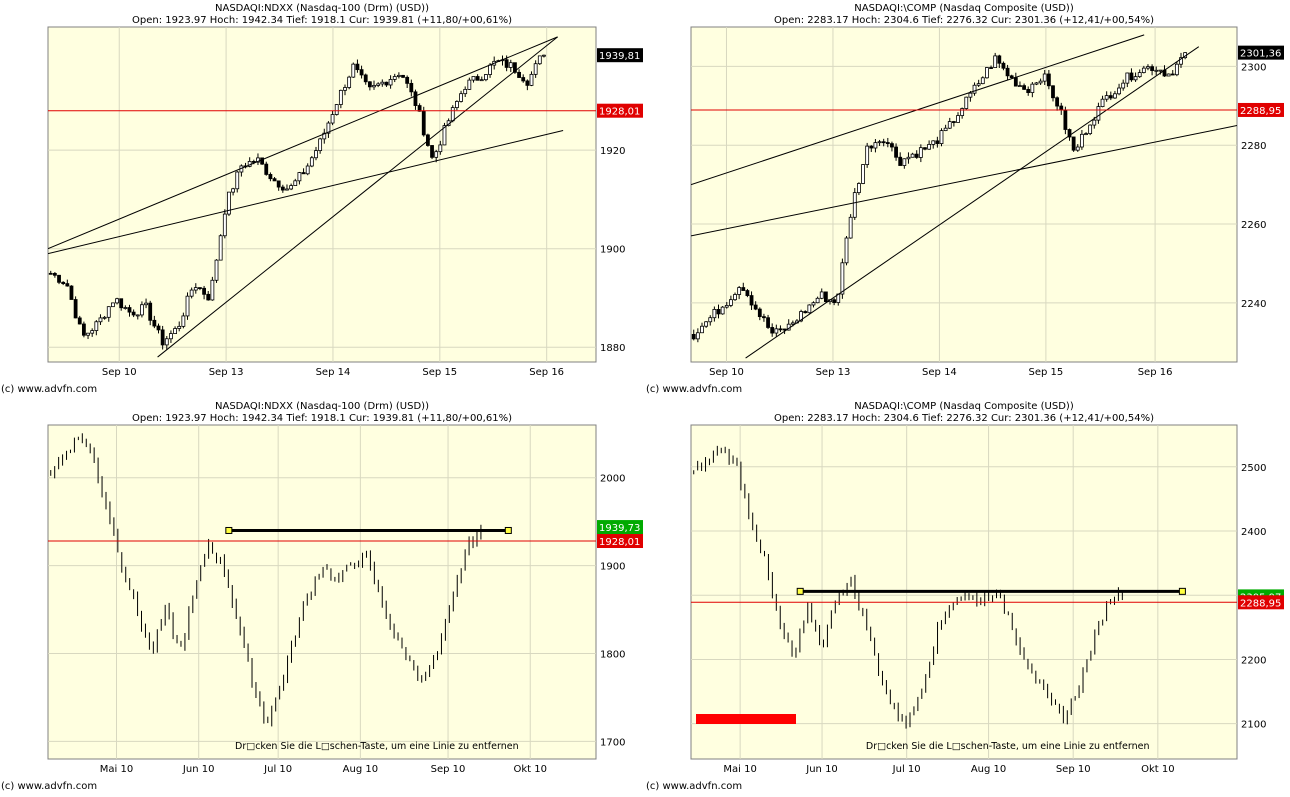 This screenshot has width=1290, height=797. Describe the element at coordinates (1261, 52) in the screenshot. I see `current-price-badge` at that location.